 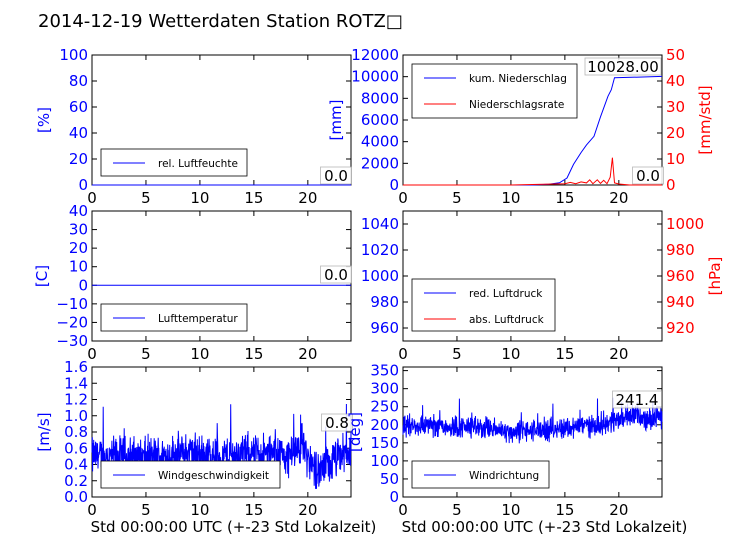 What do you see at coordinates (221, 120) in the screenshot?
I see `chart-feuchte` at bounding box center [221, 120].